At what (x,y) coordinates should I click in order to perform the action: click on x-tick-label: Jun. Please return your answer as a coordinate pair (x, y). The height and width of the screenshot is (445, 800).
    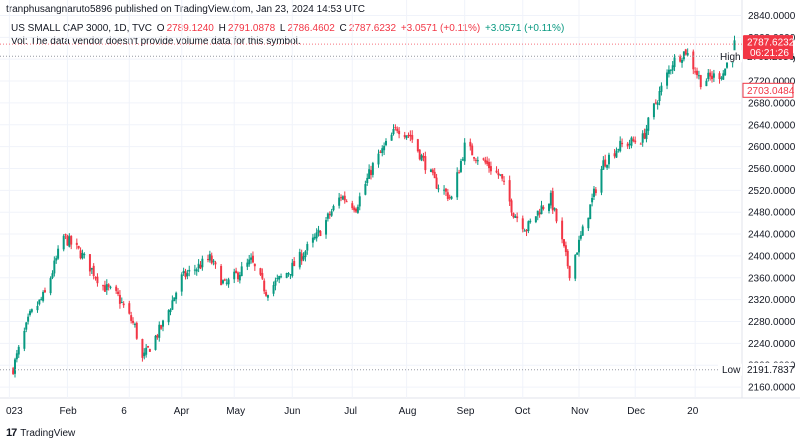
    Looking at the image, I should click on (292, 411).